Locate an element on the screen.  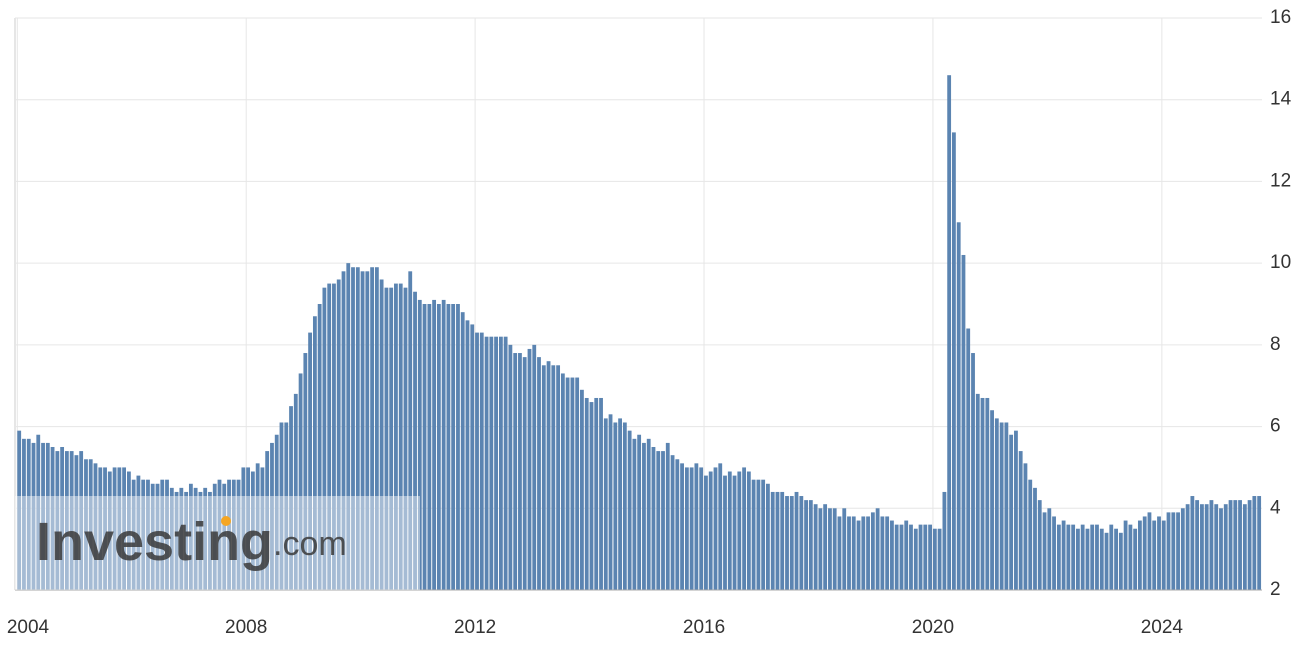
y-tick-label: 4 is located at coordinates (1275, 507).